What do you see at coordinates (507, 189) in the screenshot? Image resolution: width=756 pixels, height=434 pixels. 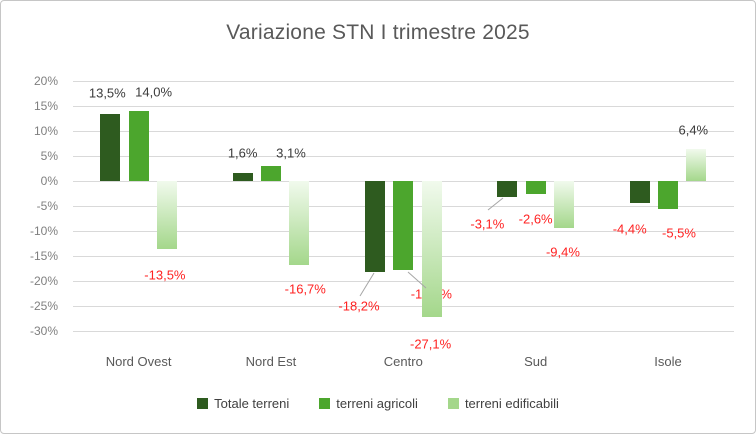 I see `bar-totale-terreni-sud` at bounding box center [507, 189].